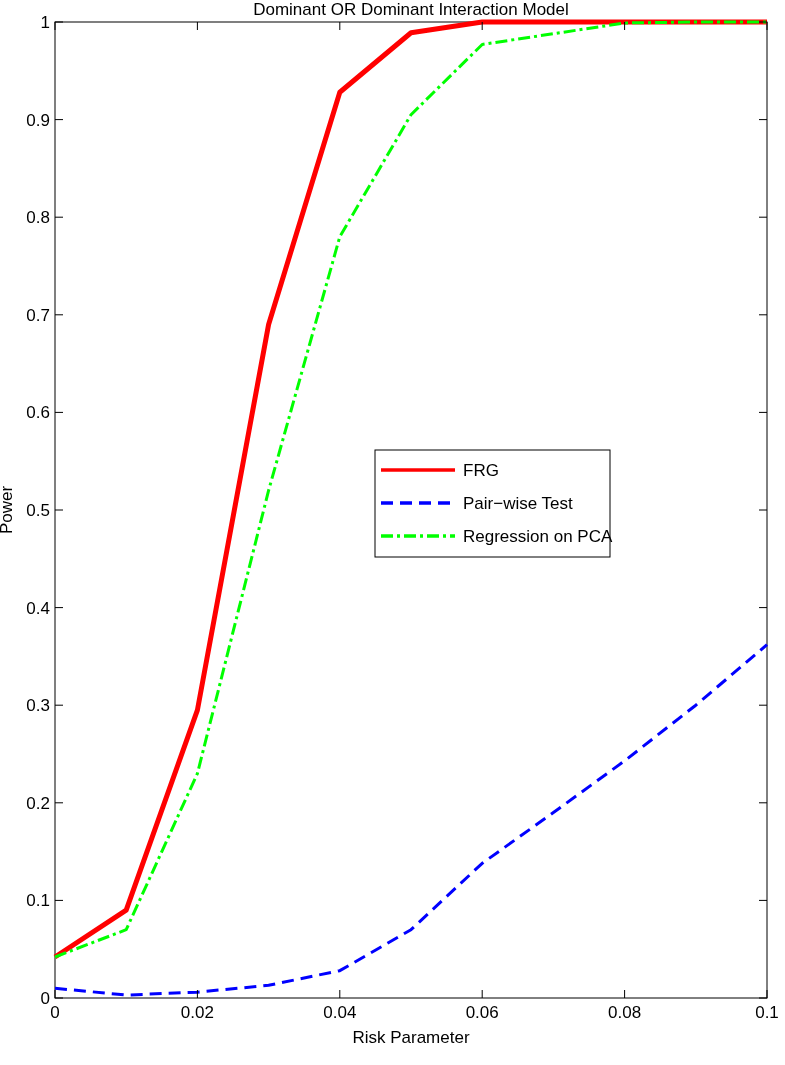 The height and width of the screenshot is (1065, 785). Describe the element at coordinates (38, 901) in the screenshot. I see `y-tick-label: 0.1` at that location.